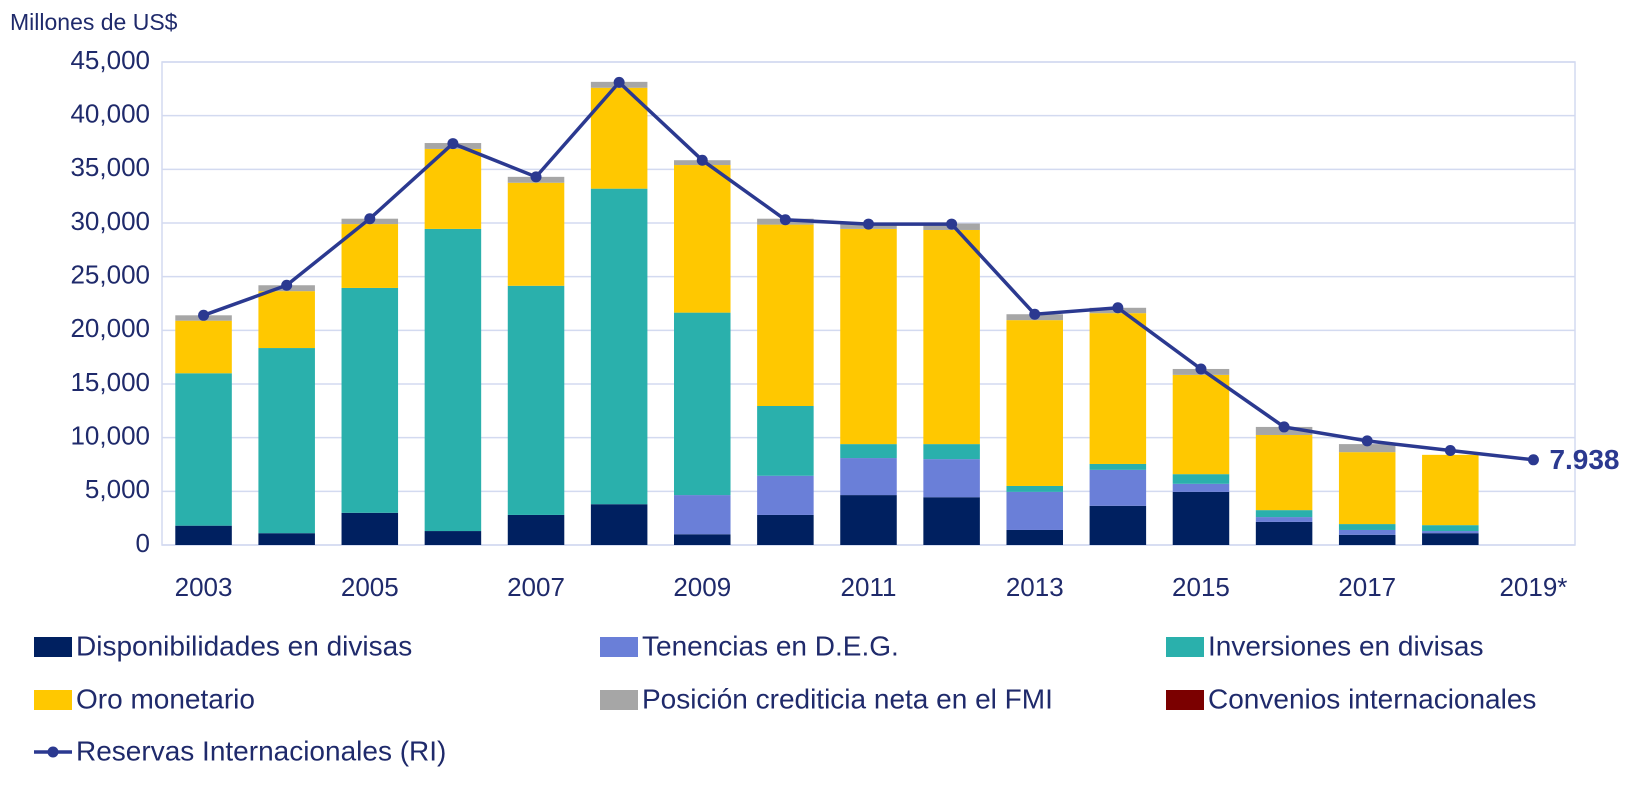 Image resolution: width=1635 pixels, height=803 pixels. What do you see at coordinates (53, 752) in the screenshot?
I see `legend-marker` at bounding box center [53, 752].